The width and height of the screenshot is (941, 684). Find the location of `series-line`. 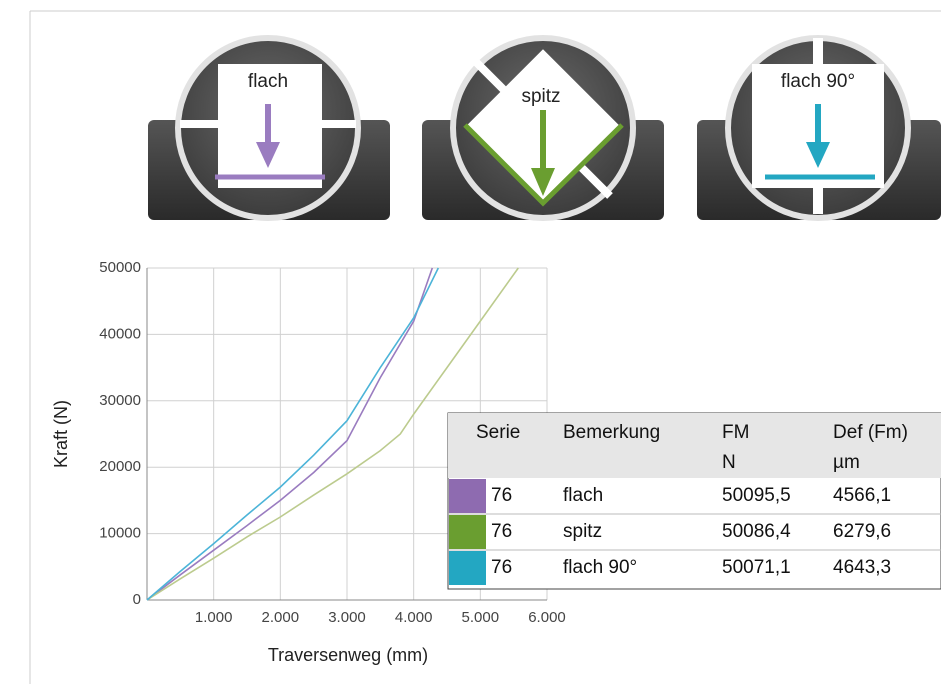

series-line is located at coordinates (290, 434).